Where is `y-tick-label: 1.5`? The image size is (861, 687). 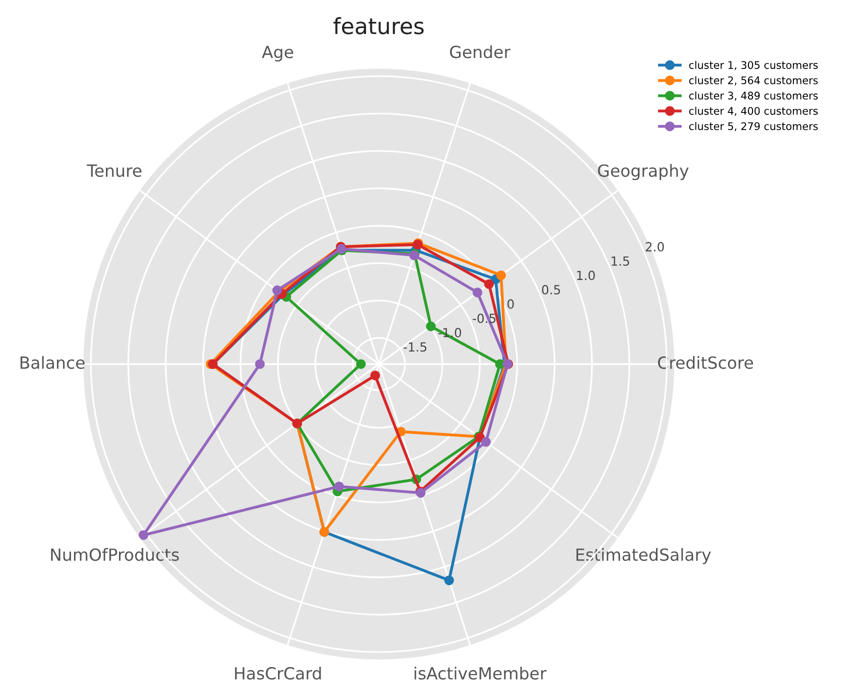 y-tick-label: 1.5 is located at coordinates (621, 261).